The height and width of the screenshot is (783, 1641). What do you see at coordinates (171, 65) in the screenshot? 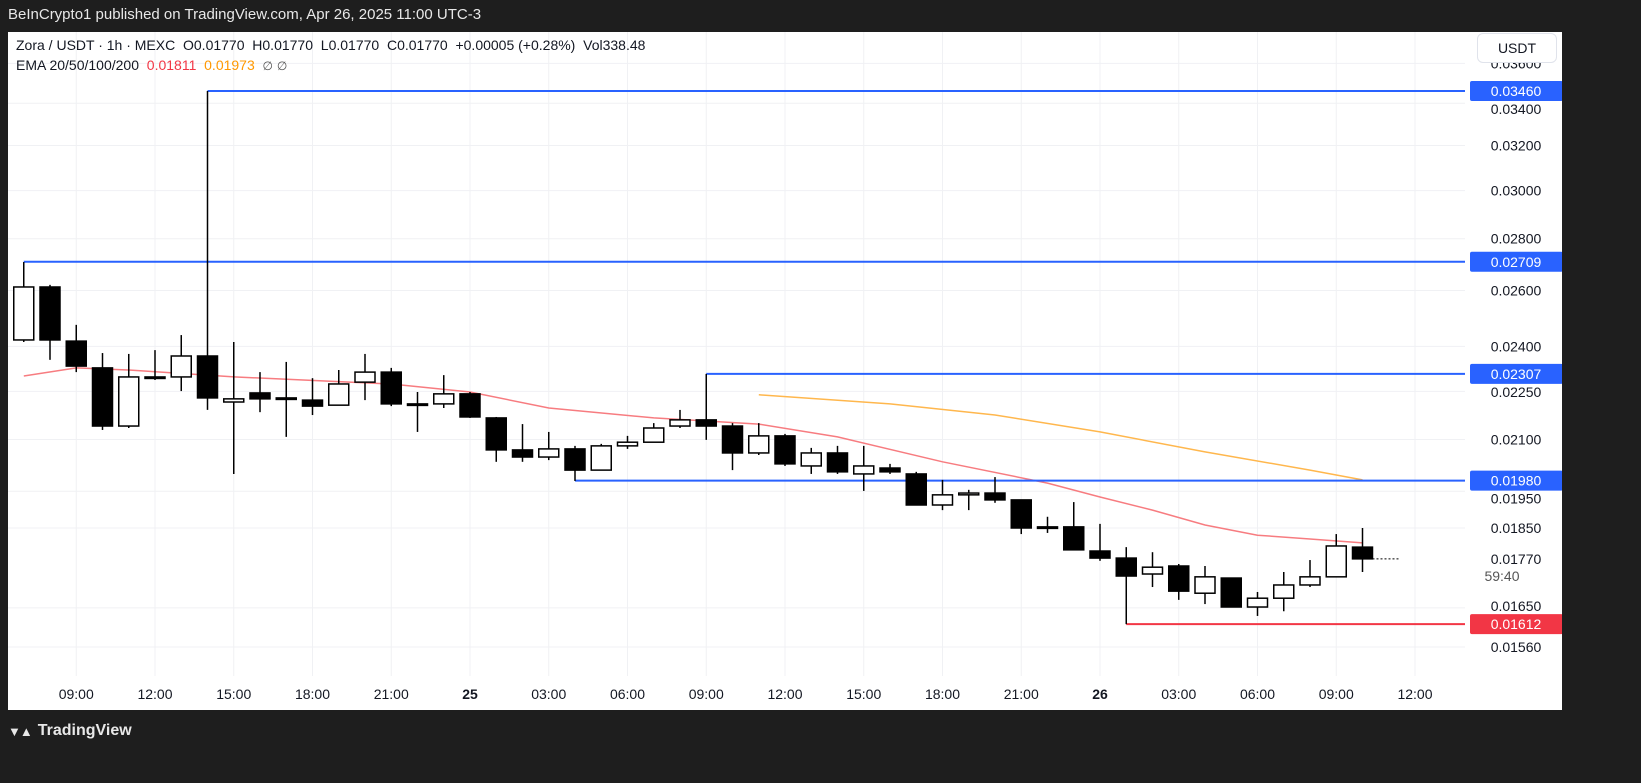
I see `ema20-value: 0.01811` at bounding box center [171, 65].